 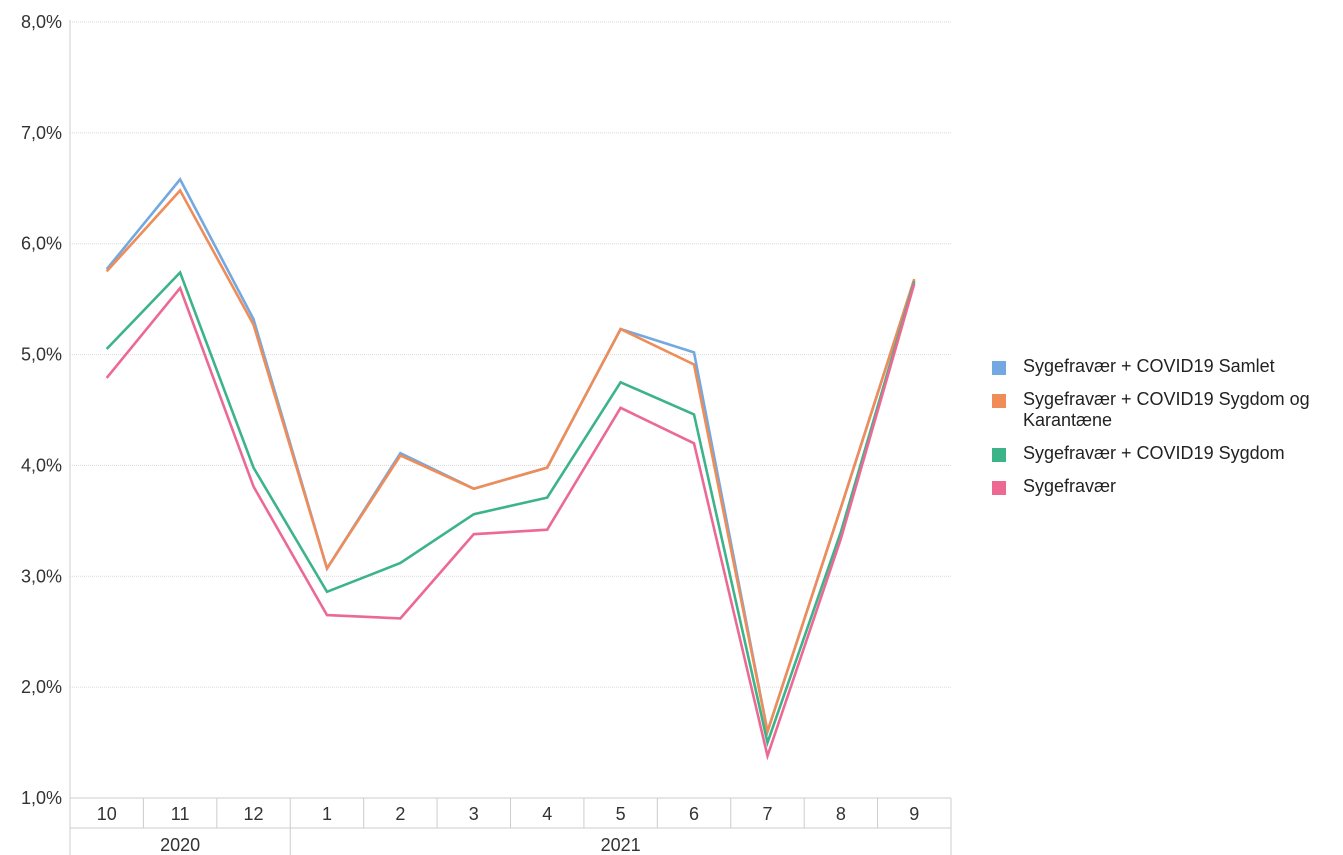 What do you see at coordinates (999, 401) in the screenshot?
I see `legend-swatch-sygdom-karantaene` at bounding box center [999, 401].